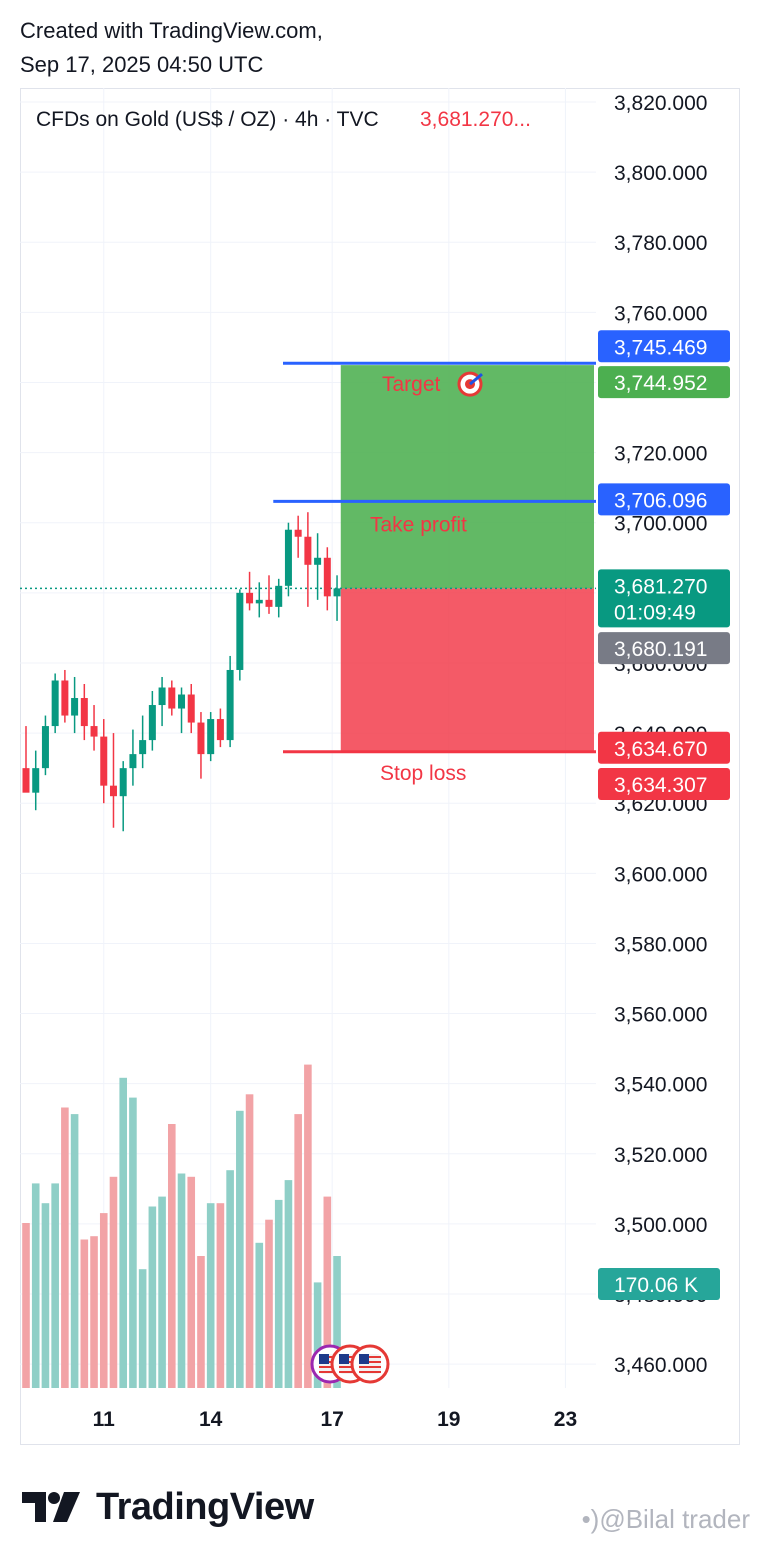  I want to click on y-tick-label: 3,580.000, so click(660, 944).